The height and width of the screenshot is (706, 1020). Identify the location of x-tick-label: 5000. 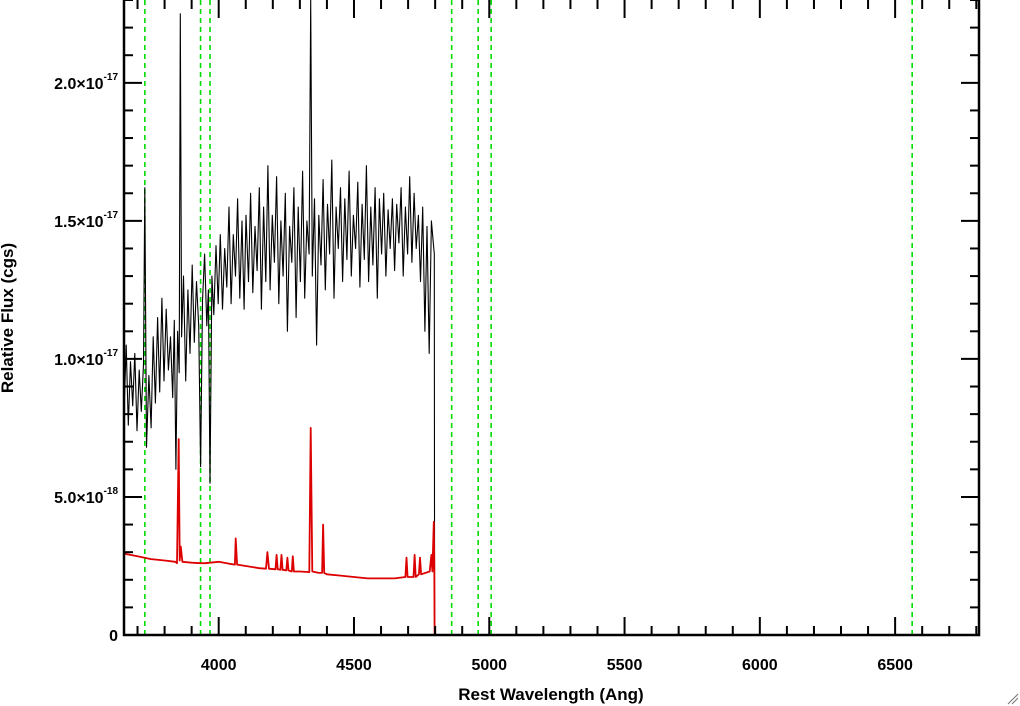
(489, 665).